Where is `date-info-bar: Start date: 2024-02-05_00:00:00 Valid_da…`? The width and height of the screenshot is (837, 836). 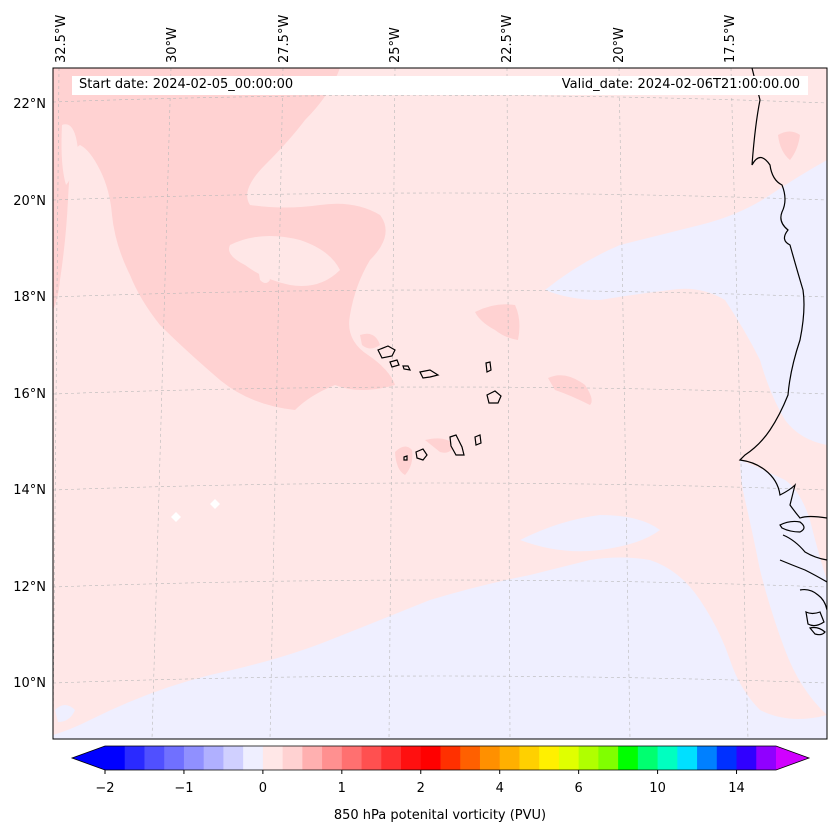 date-info-bar: Start date: 2024-02-05_00:00:00 Valid_da… is located at coordinates (440, 85).